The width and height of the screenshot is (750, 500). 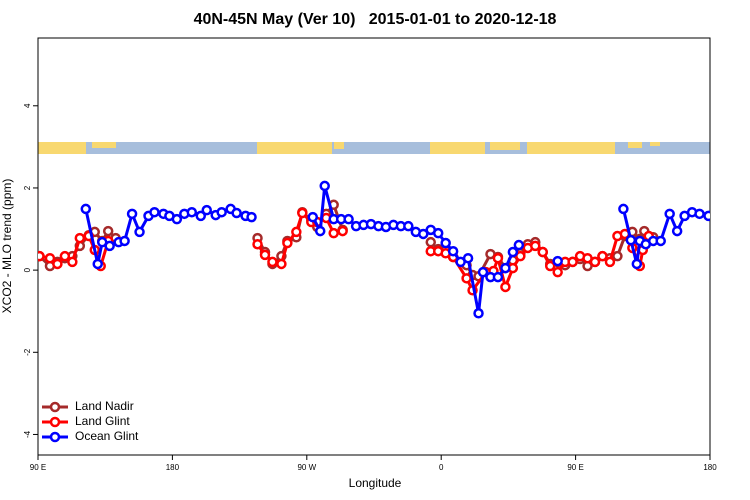 I want to click on y-axis-label: XCO2 - MLO trend (ppm), so click(x=7, y=246).